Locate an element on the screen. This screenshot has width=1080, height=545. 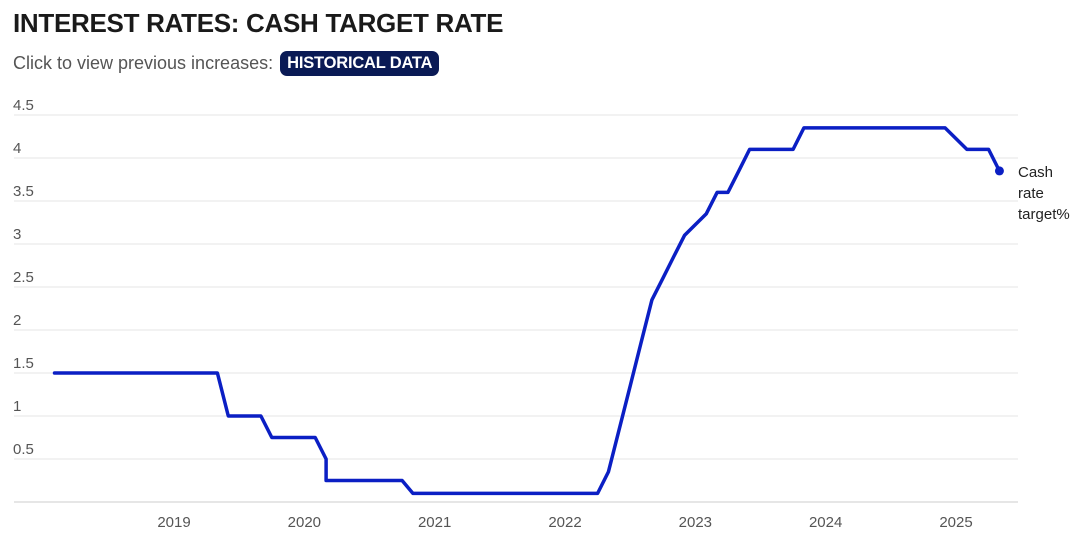
x-tick-label: 2021 is located at coordinates (434, 522).